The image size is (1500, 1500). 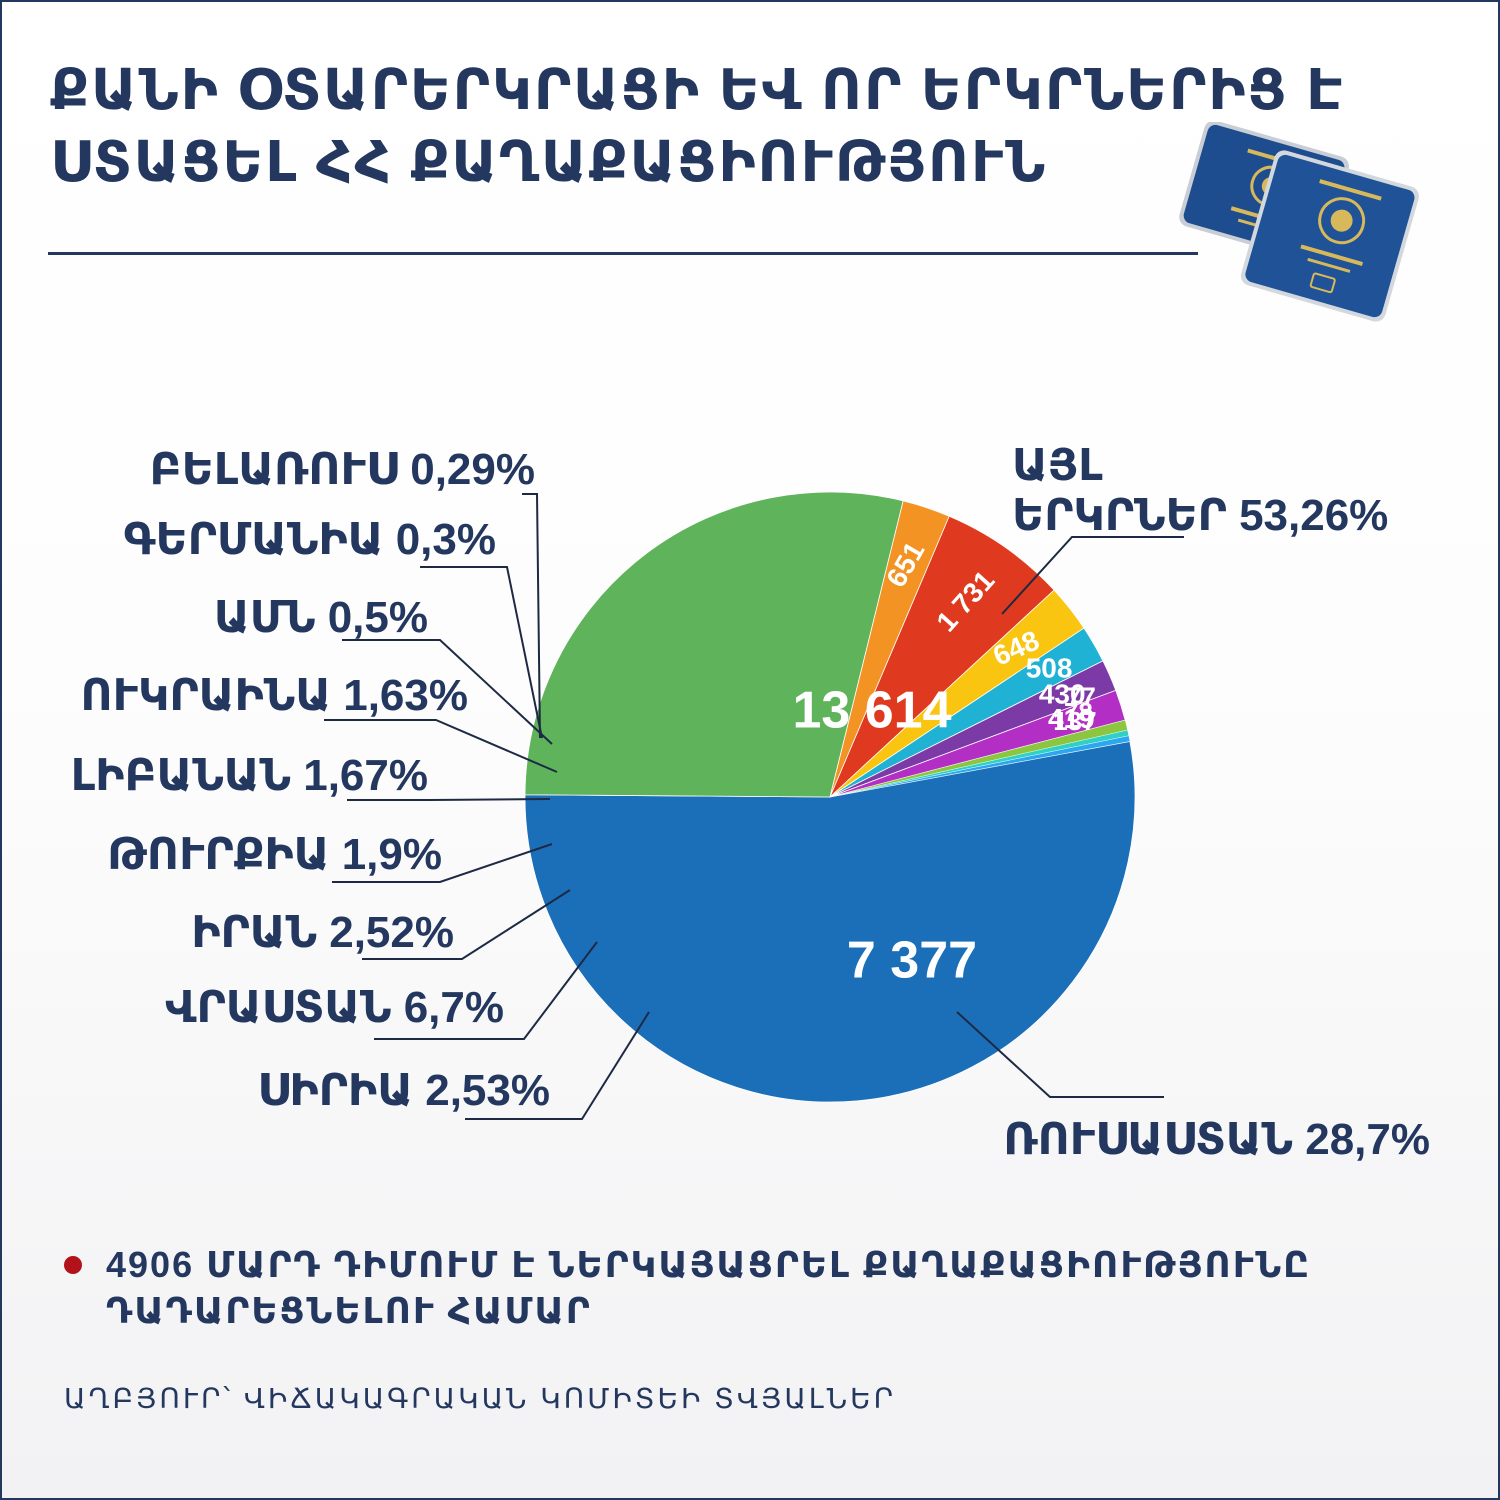 I want to click on slice-category-label: ԱՄՆ 0,5%, so click(x=321, y=617).